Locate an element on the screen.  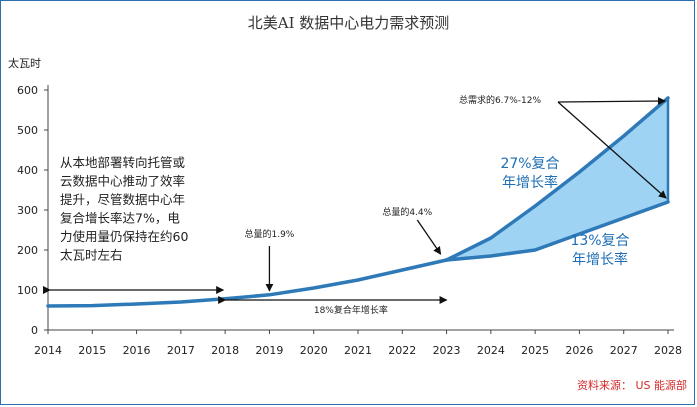
cagr-18-label: 18%复合年增长率 is located at coordinates (351, 310).